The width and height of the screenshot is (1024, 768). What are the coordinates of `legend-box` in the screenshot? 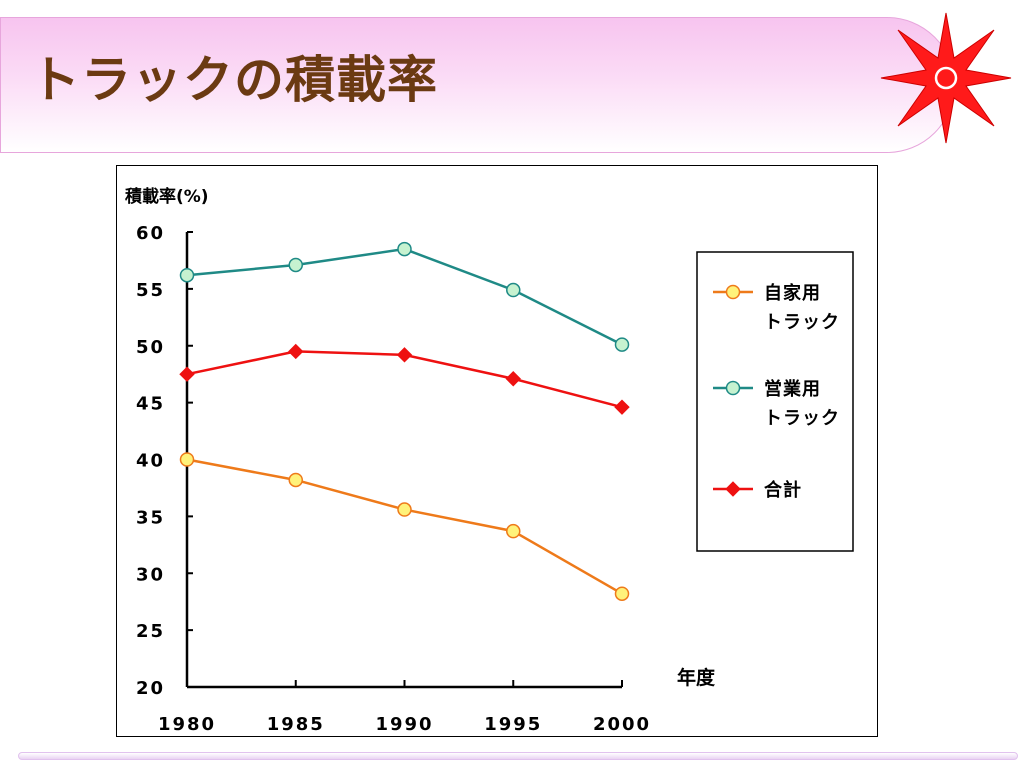 It's located at (775, 401).